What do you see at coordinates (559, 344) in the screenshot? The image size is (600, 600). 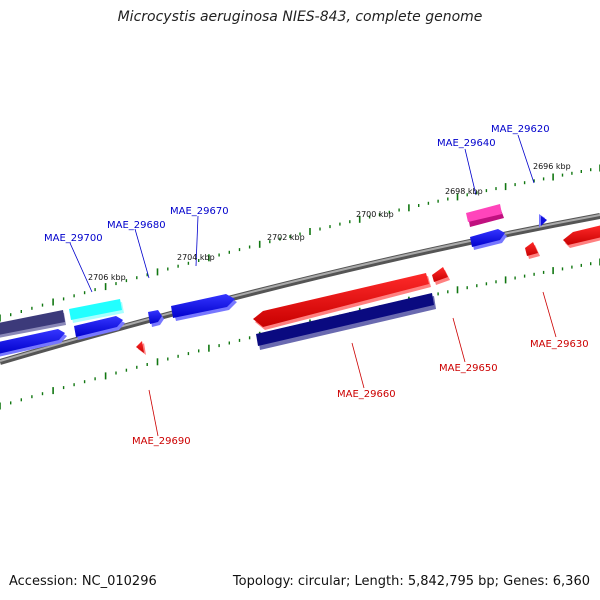 I see `gene-label-mae-29630: MAE_29630` at bounding box center [559, 344].